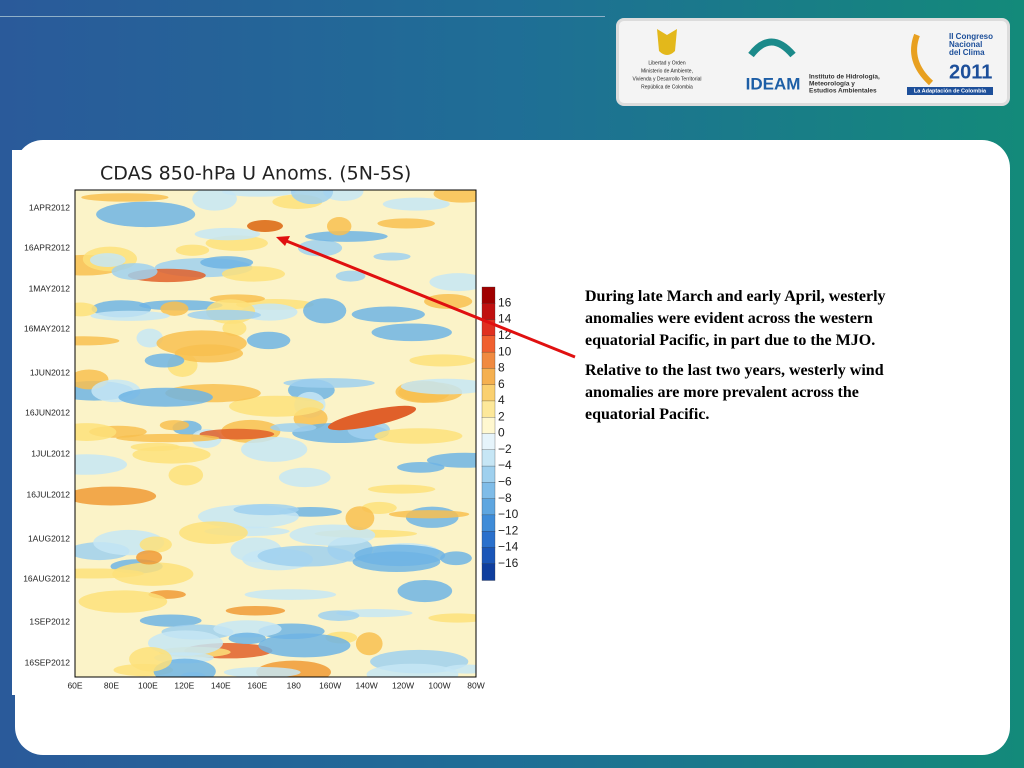  I want to click on arrow-head, so click(283, 241).